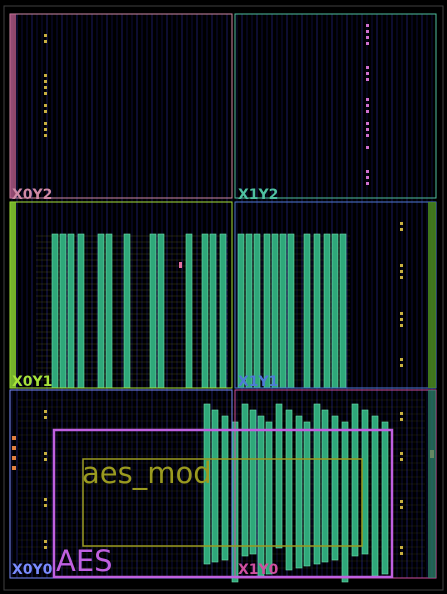 Image resolution: width=447 pixels, height=594 pixels. Describe the element at coordinates (258, 382) in the screenshot. I see `region-label-x1y1: X1Y1` at that location.